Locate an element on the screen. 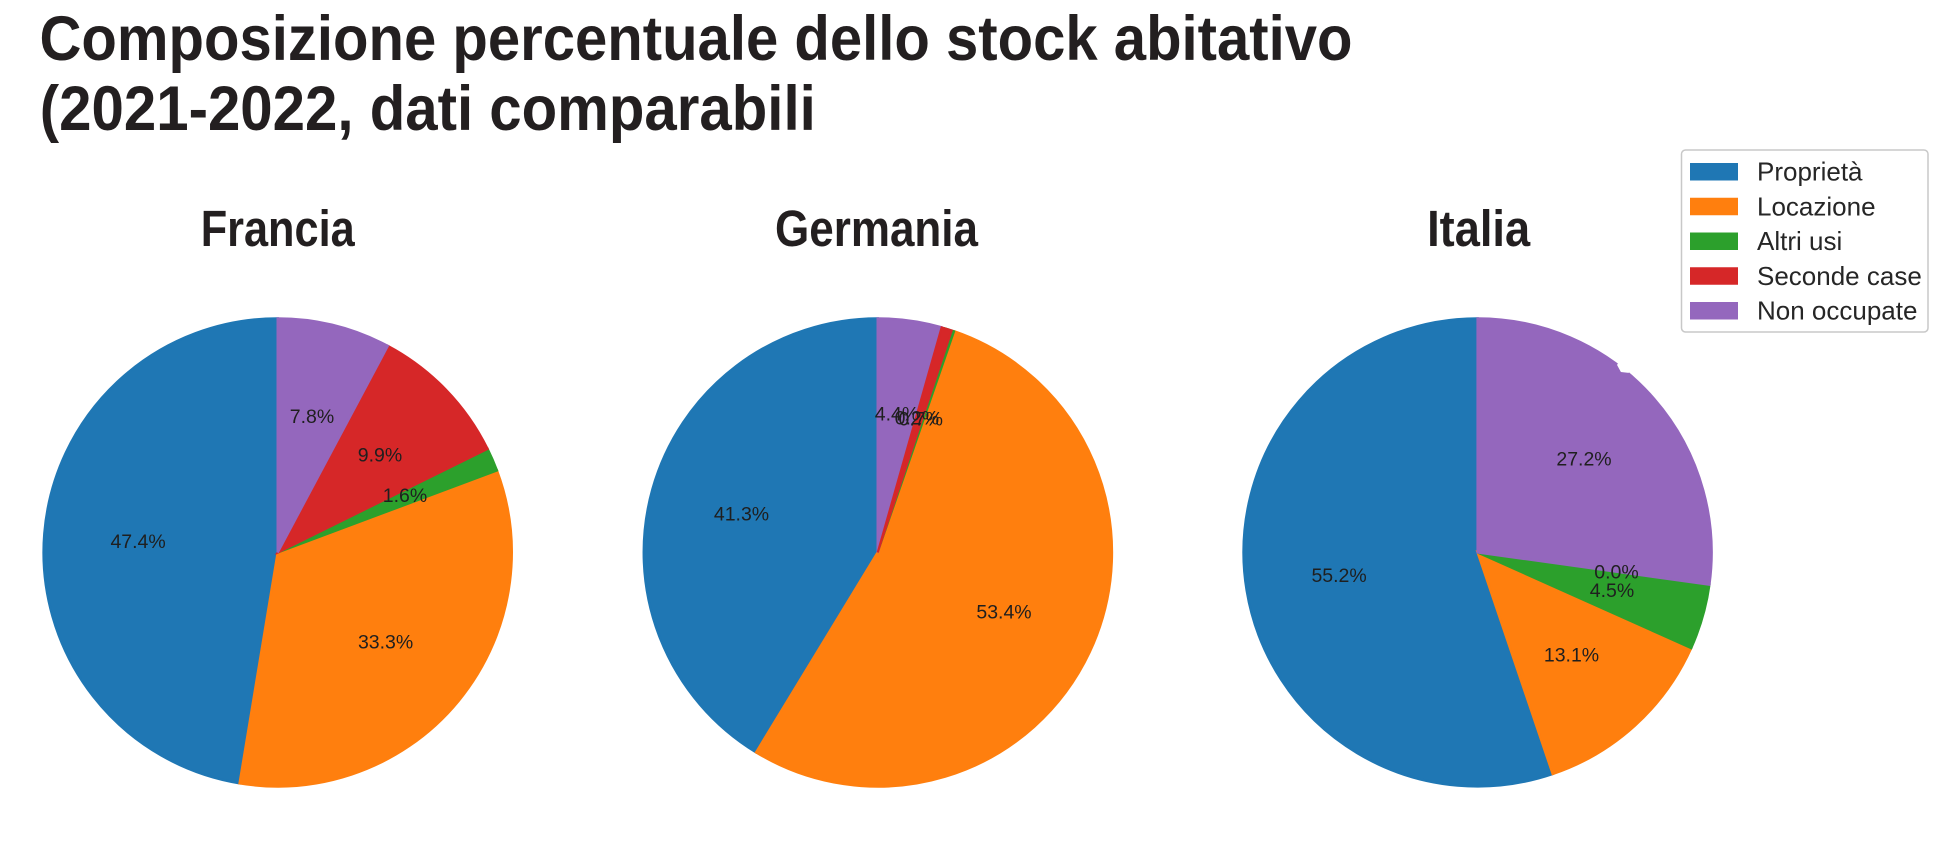 The image size is (1952, 844). svg-text: Altri usi is located at coordinates (1799, 241).